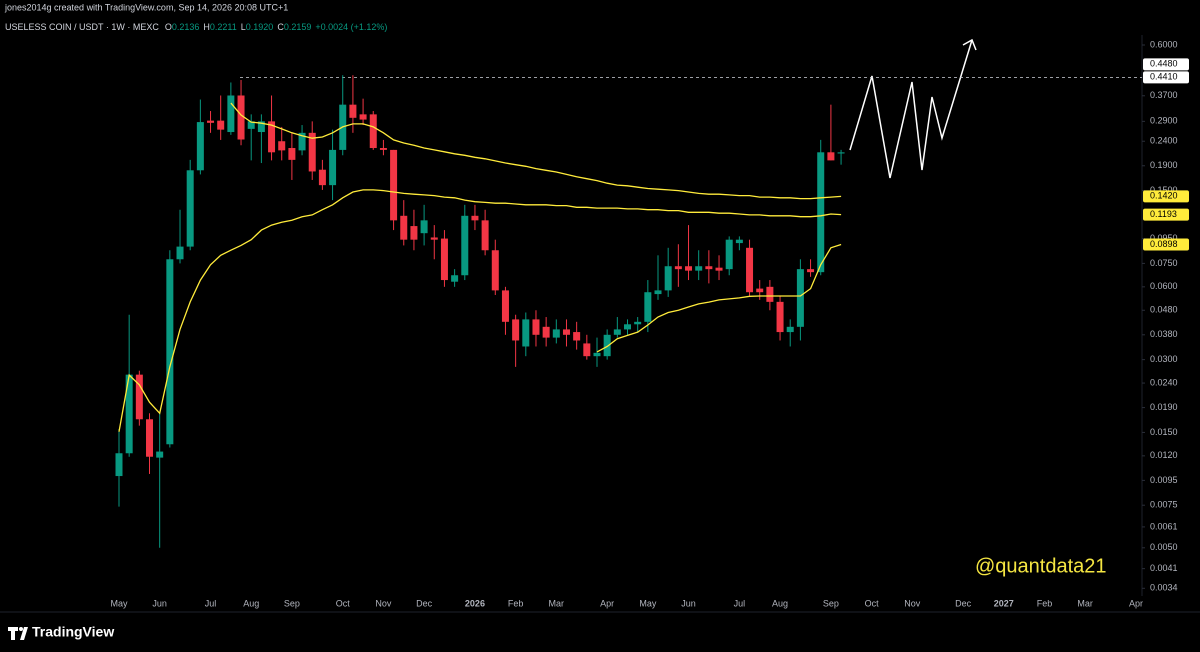 This screenshot has width=1200, height=652. What do you see at coordinates (186, 27) in the screenshot?
I see `ohlc-value: 0.2136` at bounding box center [186, 27].